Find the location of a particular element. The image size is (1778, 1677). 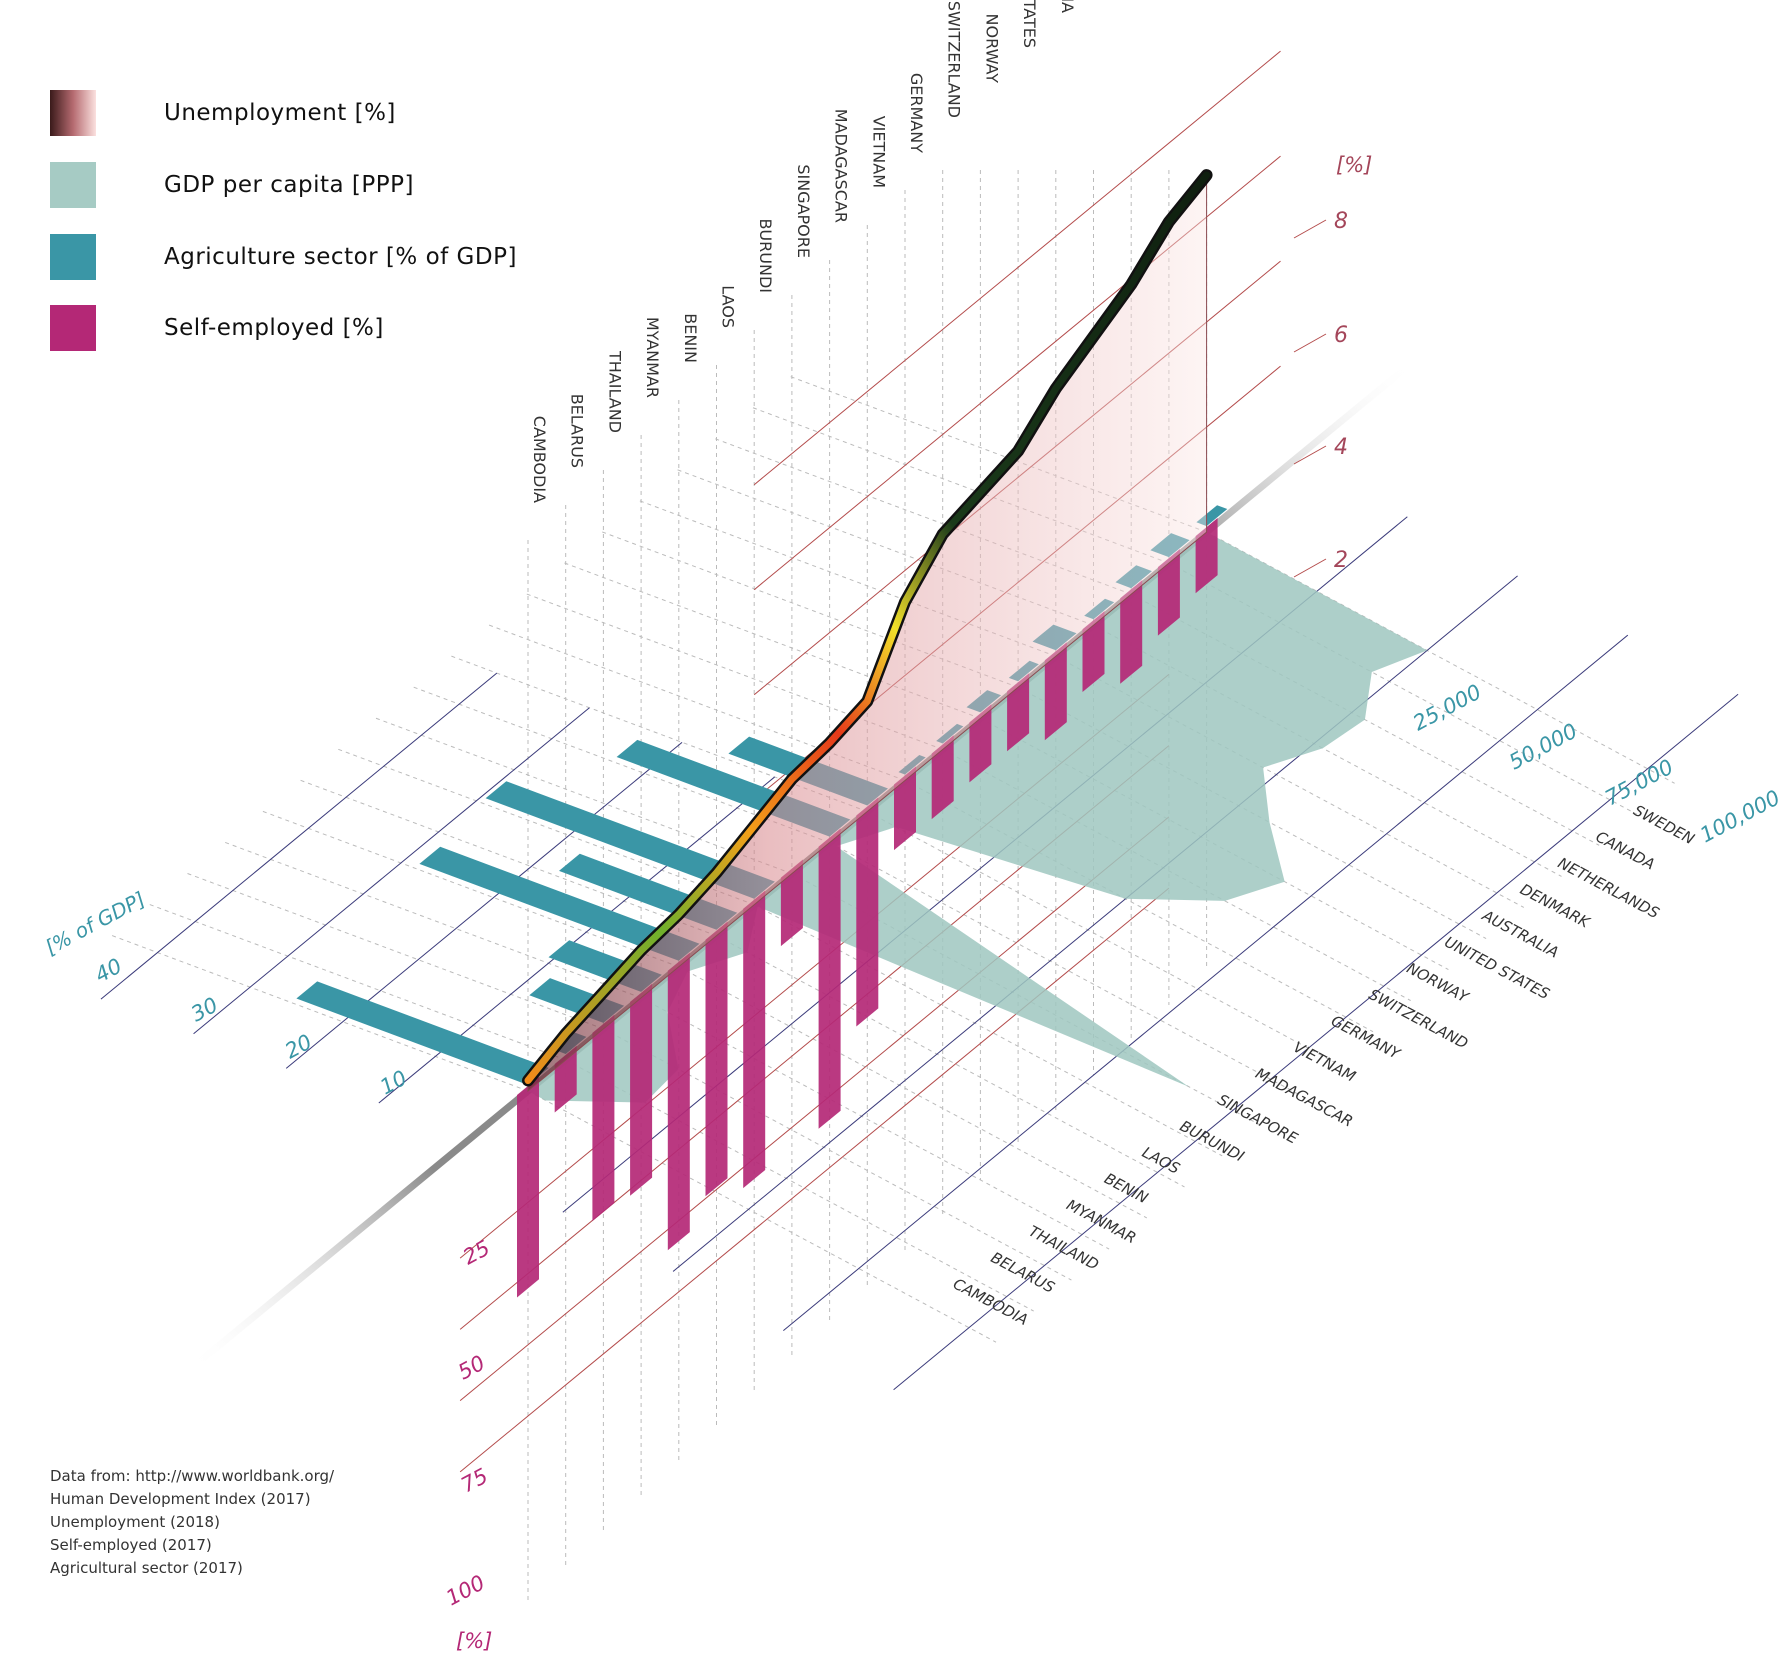

source-line: Unemployment (2018) is located at coordinates (135, 1522).